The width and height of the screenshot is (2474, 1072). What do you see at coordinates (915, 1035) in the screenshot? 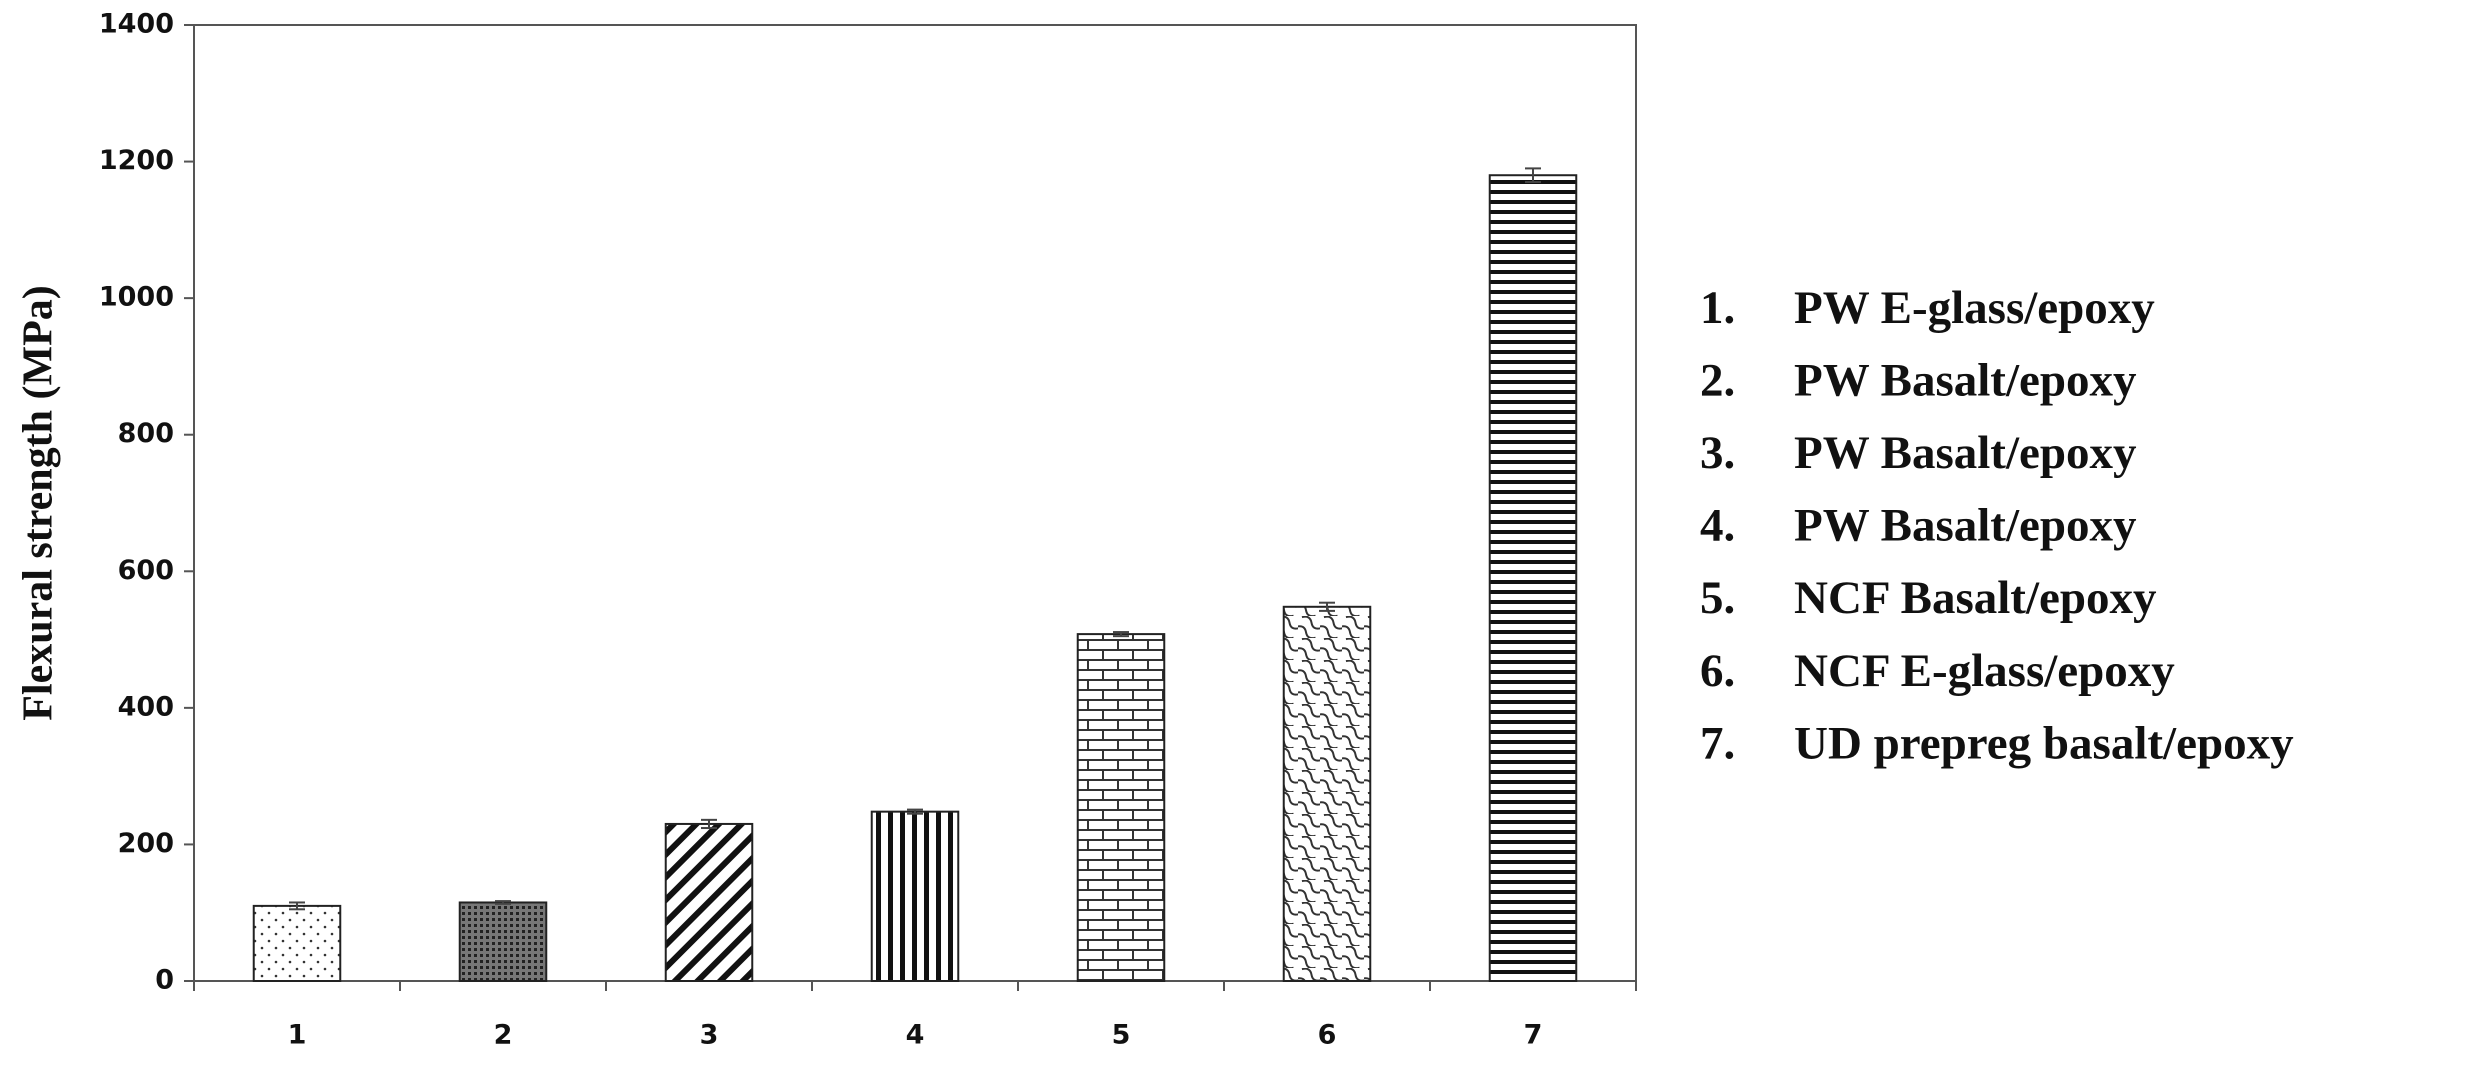
I see `x-tick-label: 4` at bounding box center [915, 1035].